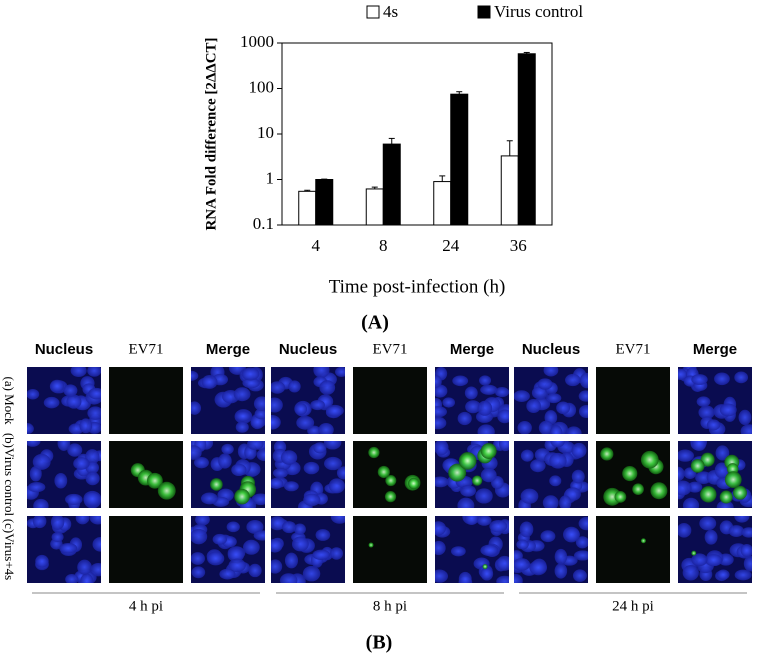 The width and height of the screenshot is (758, 664). I want to click on row-label: (c)Virus+4s, so click(9, 549).